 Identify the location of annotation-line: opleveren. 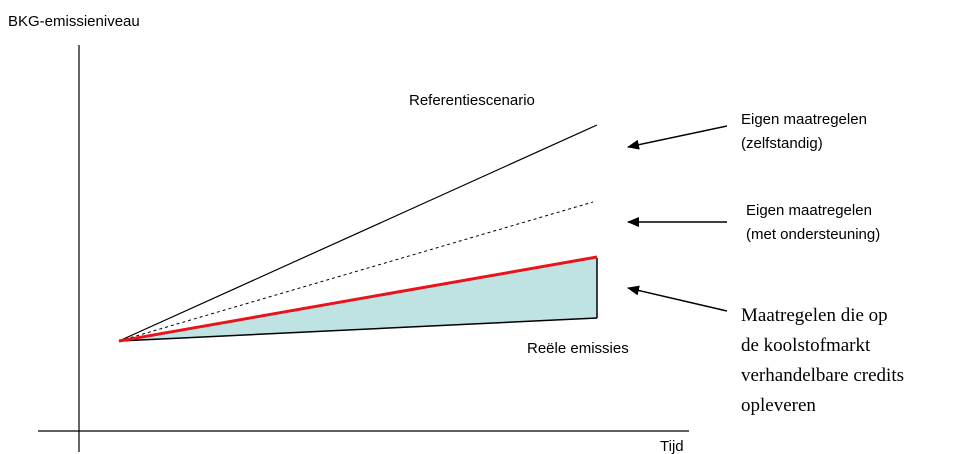
(778, 405).